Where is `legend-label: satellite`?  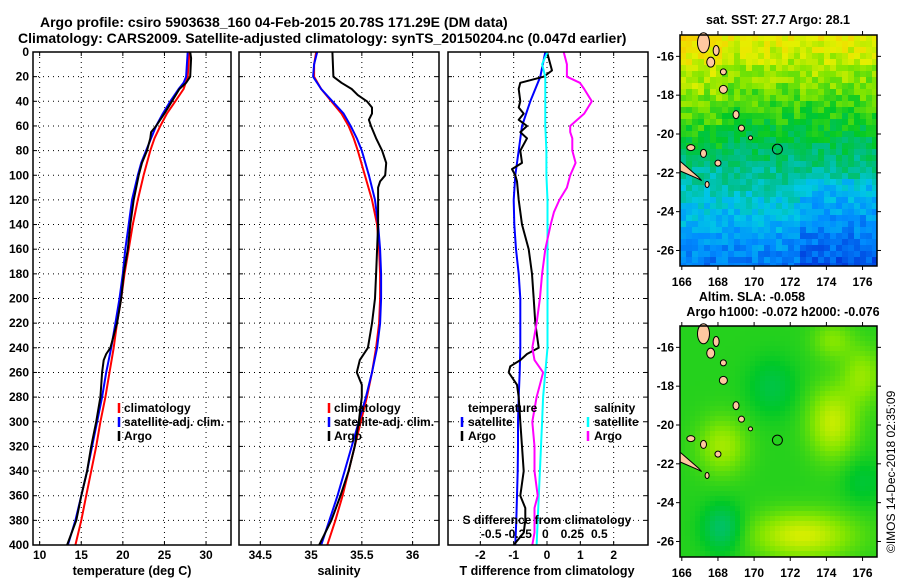 legend-label: satellite is located at coordinates (616, 422).